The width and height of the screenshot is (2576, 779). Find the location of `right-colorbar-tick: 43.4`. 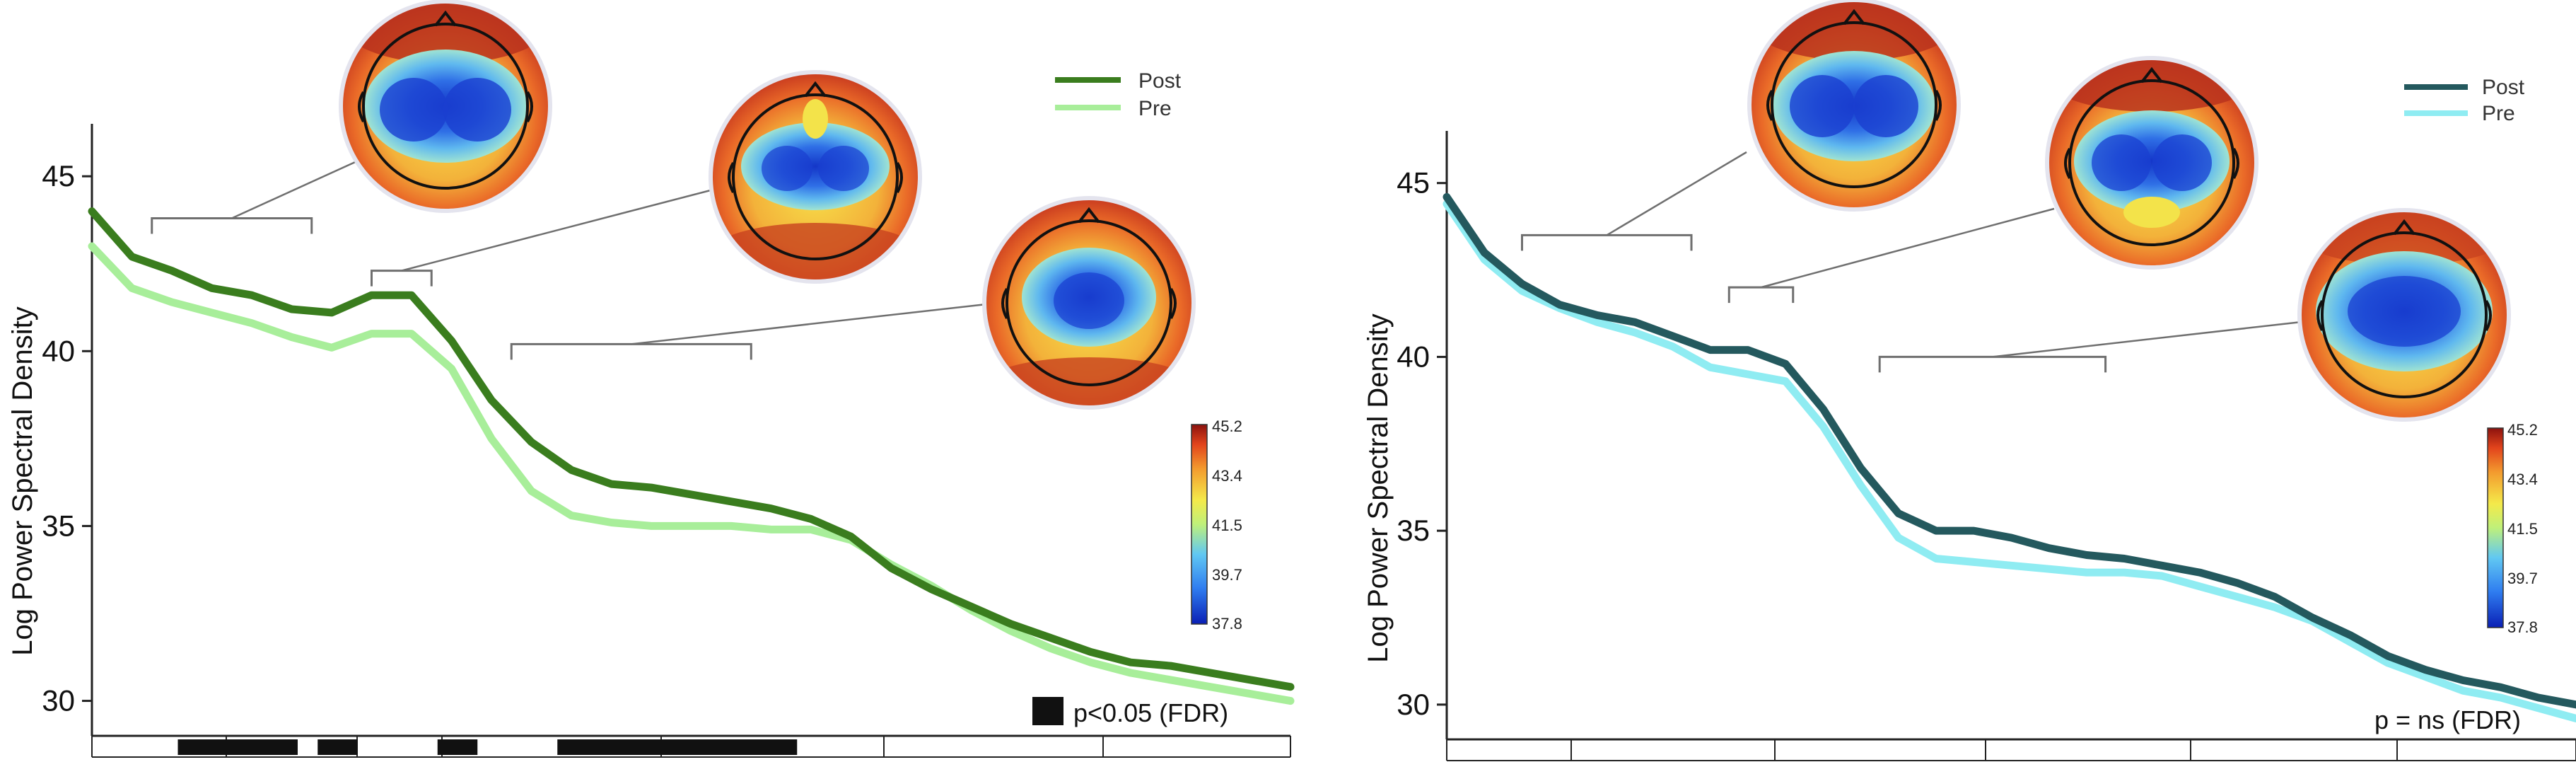

right-colorbar-tick: 43.4 is located at coordinates (2522, 479).